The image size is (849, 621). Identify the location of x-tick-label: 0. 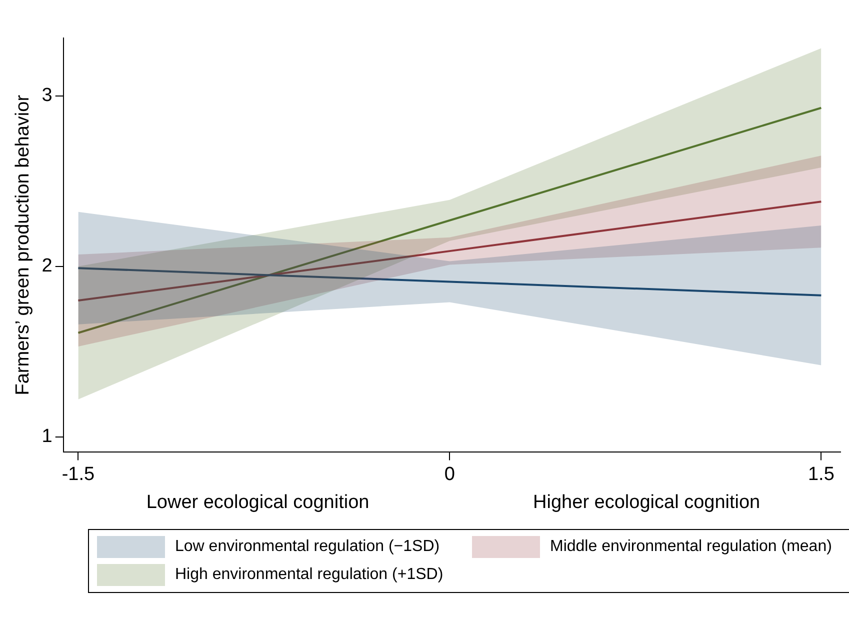
(449, 474).